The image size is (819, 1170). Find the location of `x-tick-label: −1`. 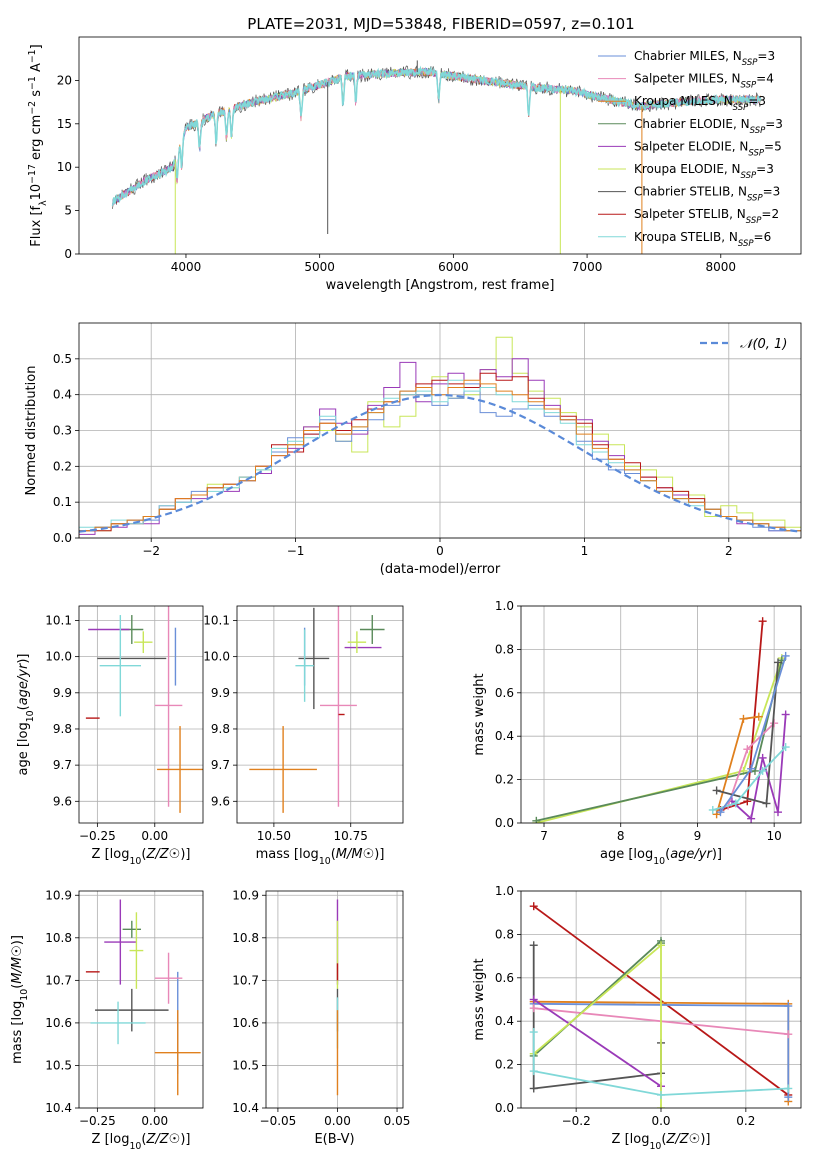

x-tick-label: −1 is located at coordinates (296, 551).